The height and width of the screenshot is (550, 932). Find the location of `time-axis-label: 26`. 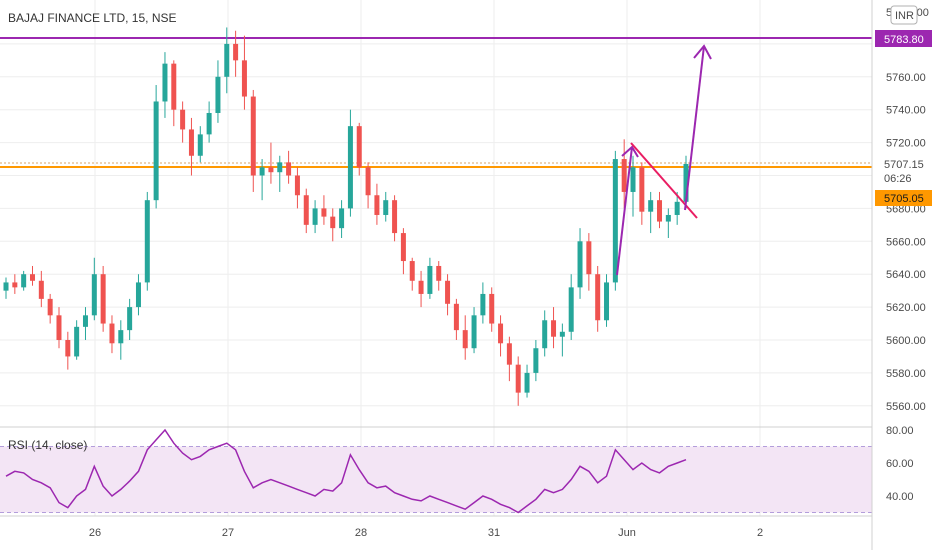

time-axis-label: 26 is located at coordinates (95, 533).